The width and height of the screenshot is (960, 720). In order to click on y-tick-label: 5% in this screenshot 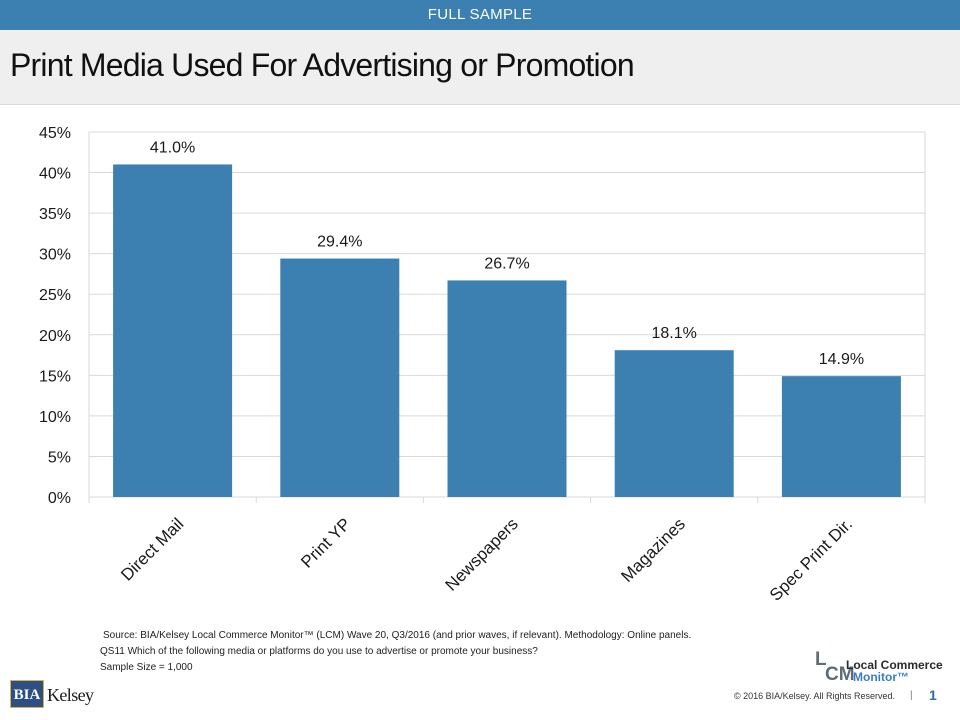, I will do `click(59, 457)`.